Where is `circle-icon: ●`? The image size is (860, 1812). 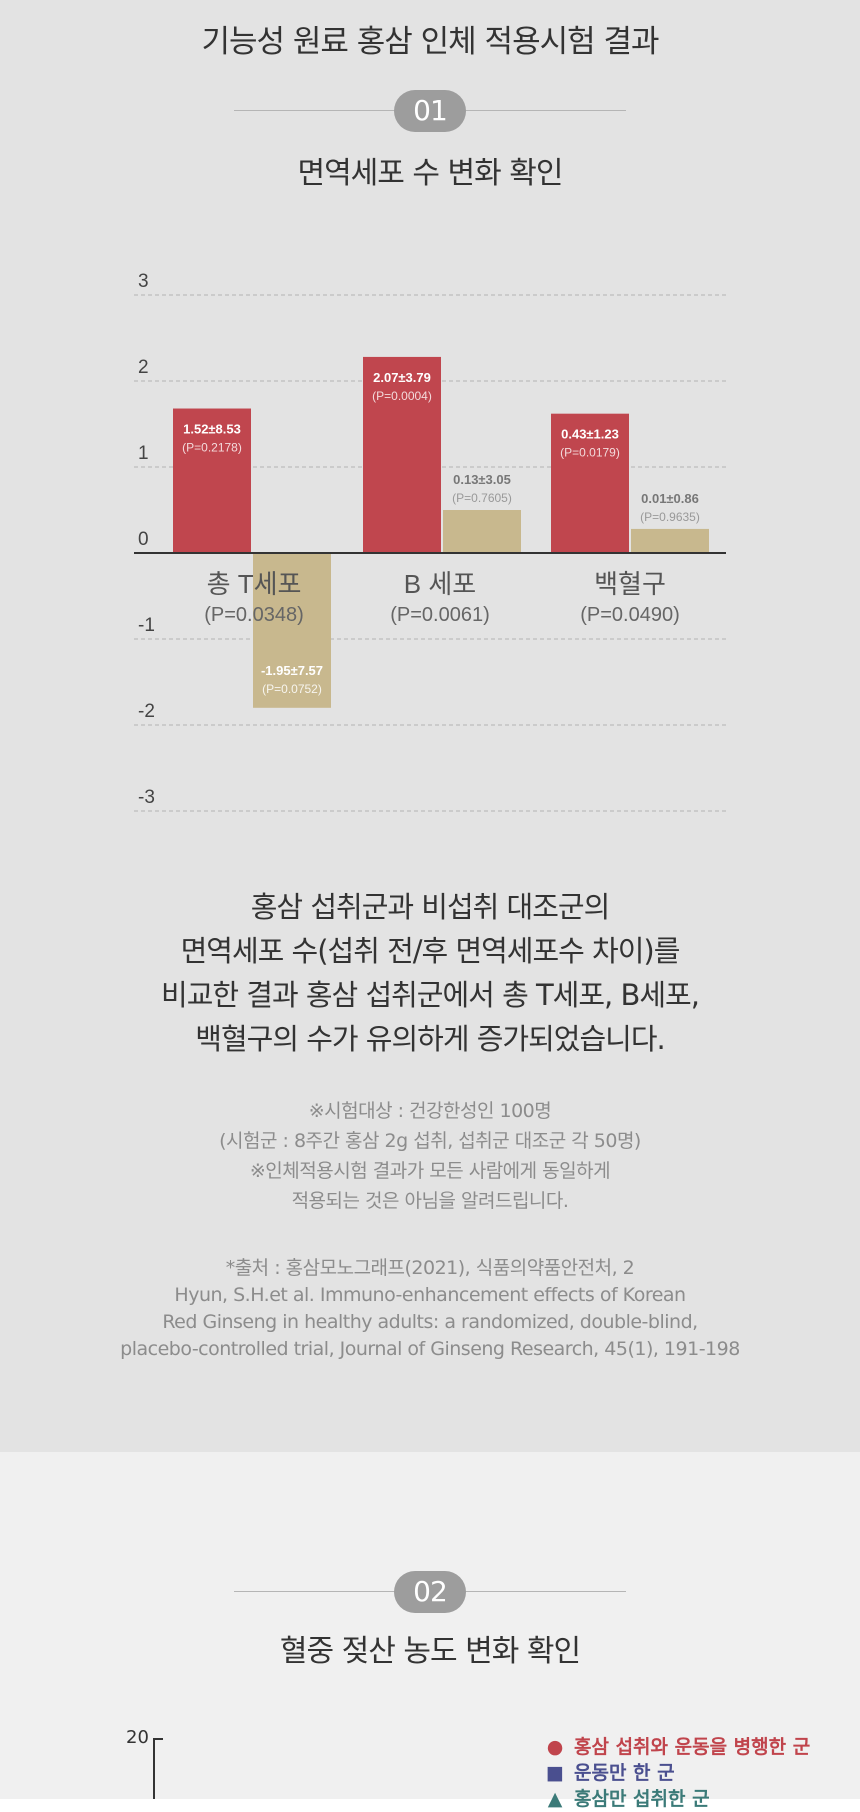 circle-icon: ● is located at coordinates (555, 1747).